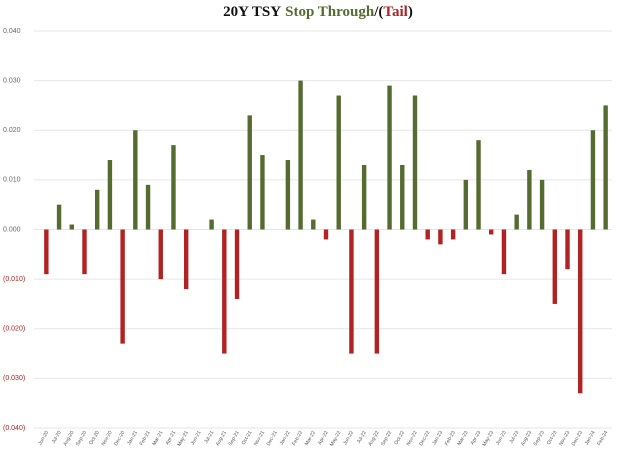 The width and height of the screenshot is (620, 457). Describe the element at coordinates (14, 378) in the screenshot. I see `y-tick-label: (0.030)` at that location.